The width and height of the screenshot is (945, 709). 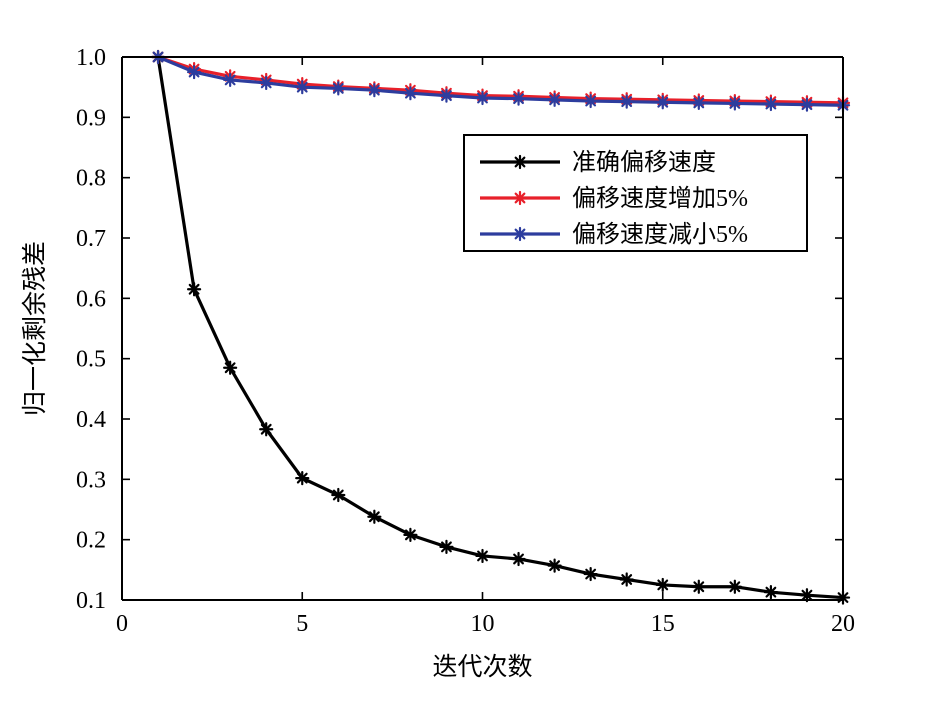 What do you see at coordinates (91, 299) in the screenshot?
I see `y-tick-label-0-6: 0.6` at bounding box center [91, 299].